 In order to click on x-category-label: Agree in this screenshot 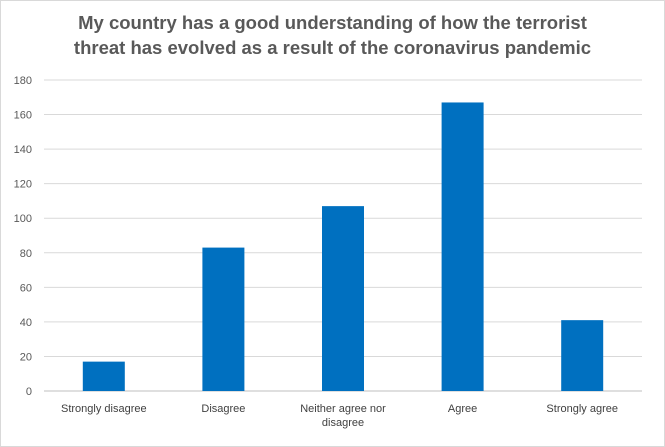, I will do `click(462, 409)`.